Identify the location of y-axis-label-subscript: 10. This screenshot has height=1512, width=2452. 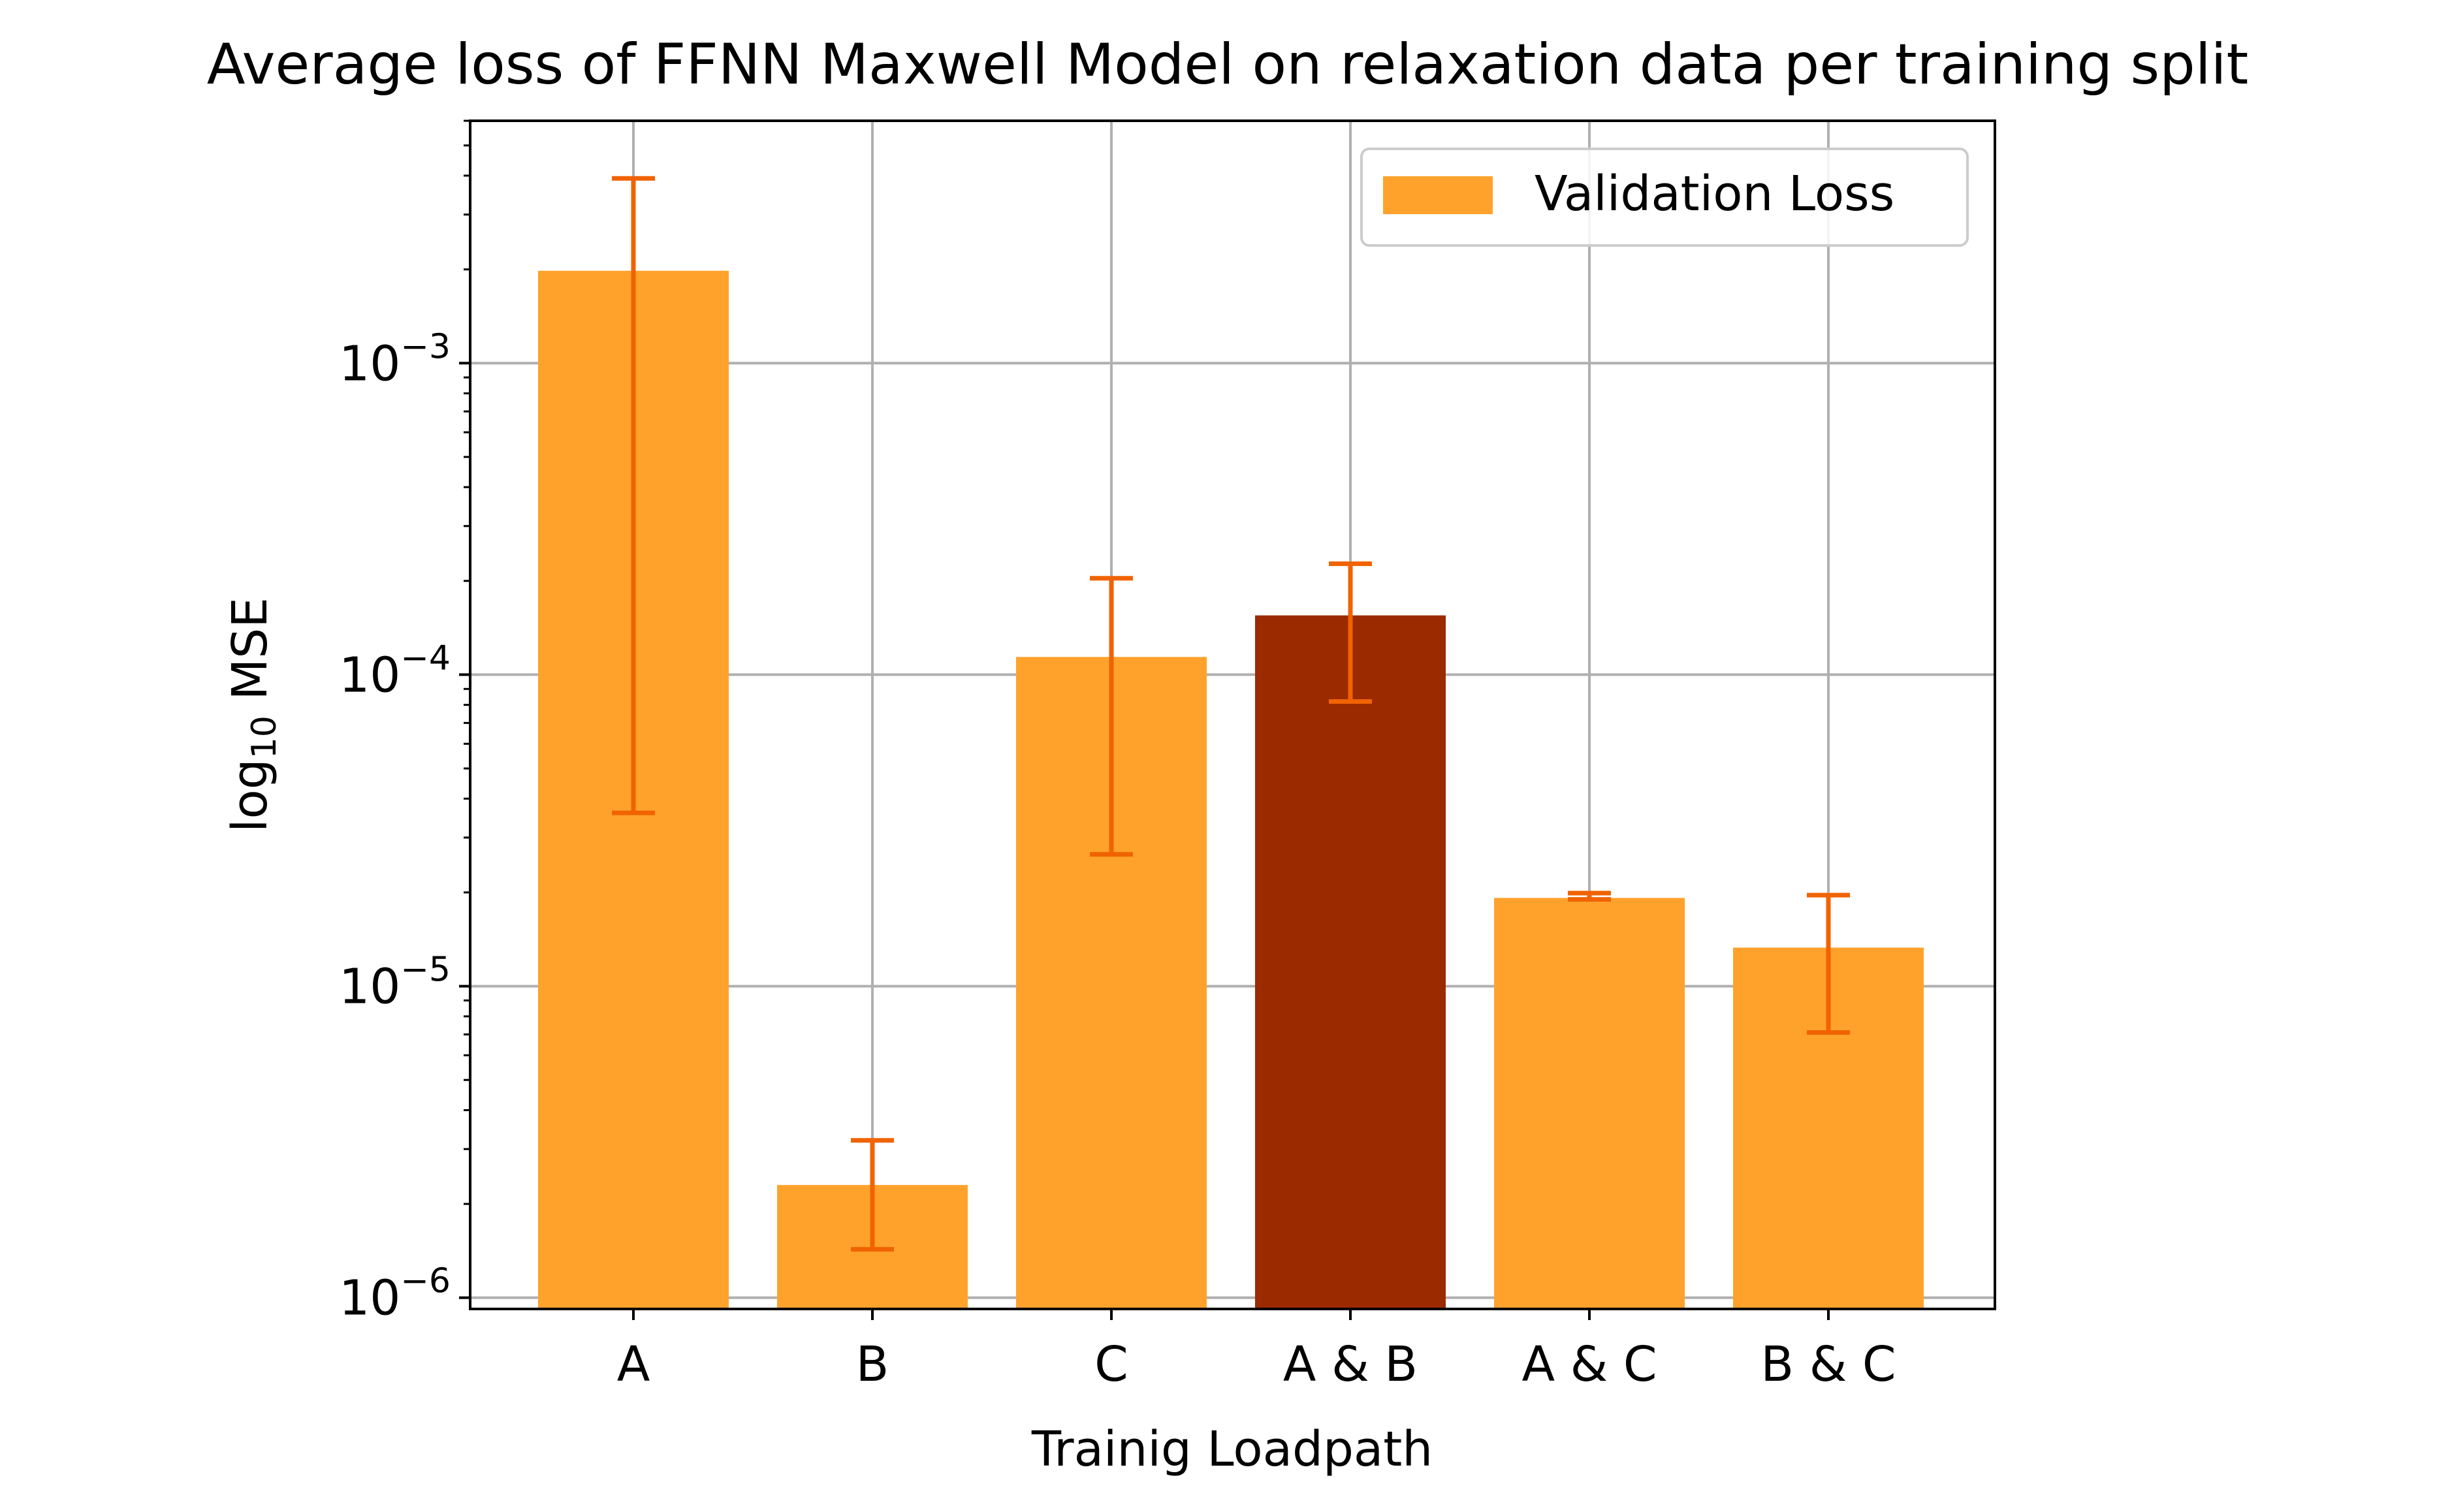
(264, 738).